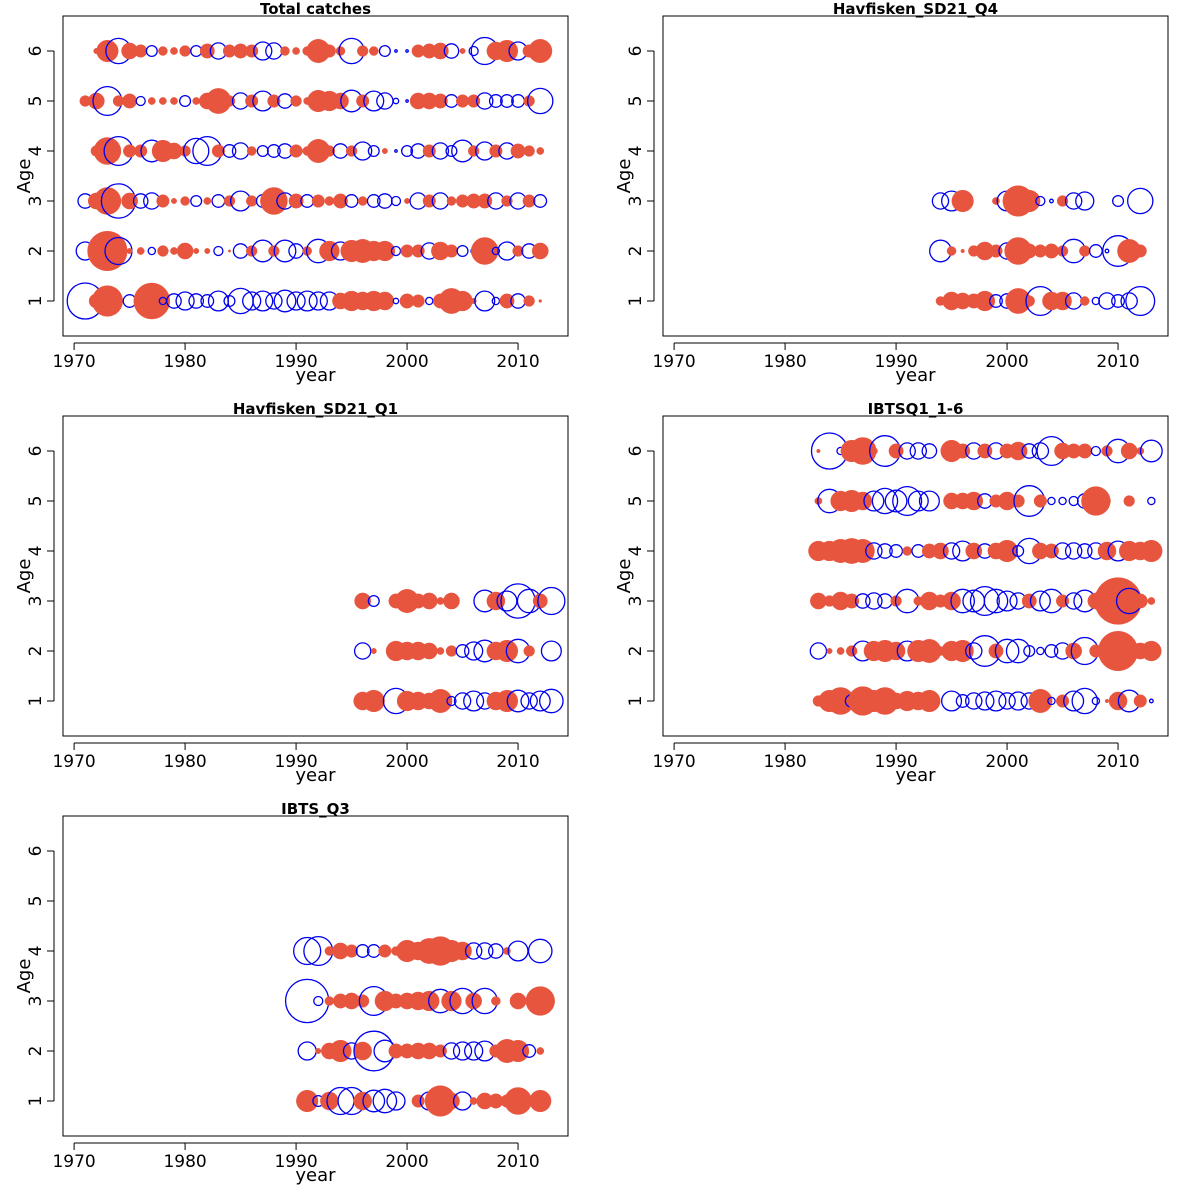 The height and width of the screenshot is (1200, 1200). Describe the element at coordinates (36, 301) in the screenshot. I see `y-tick-label: 1` at that location.